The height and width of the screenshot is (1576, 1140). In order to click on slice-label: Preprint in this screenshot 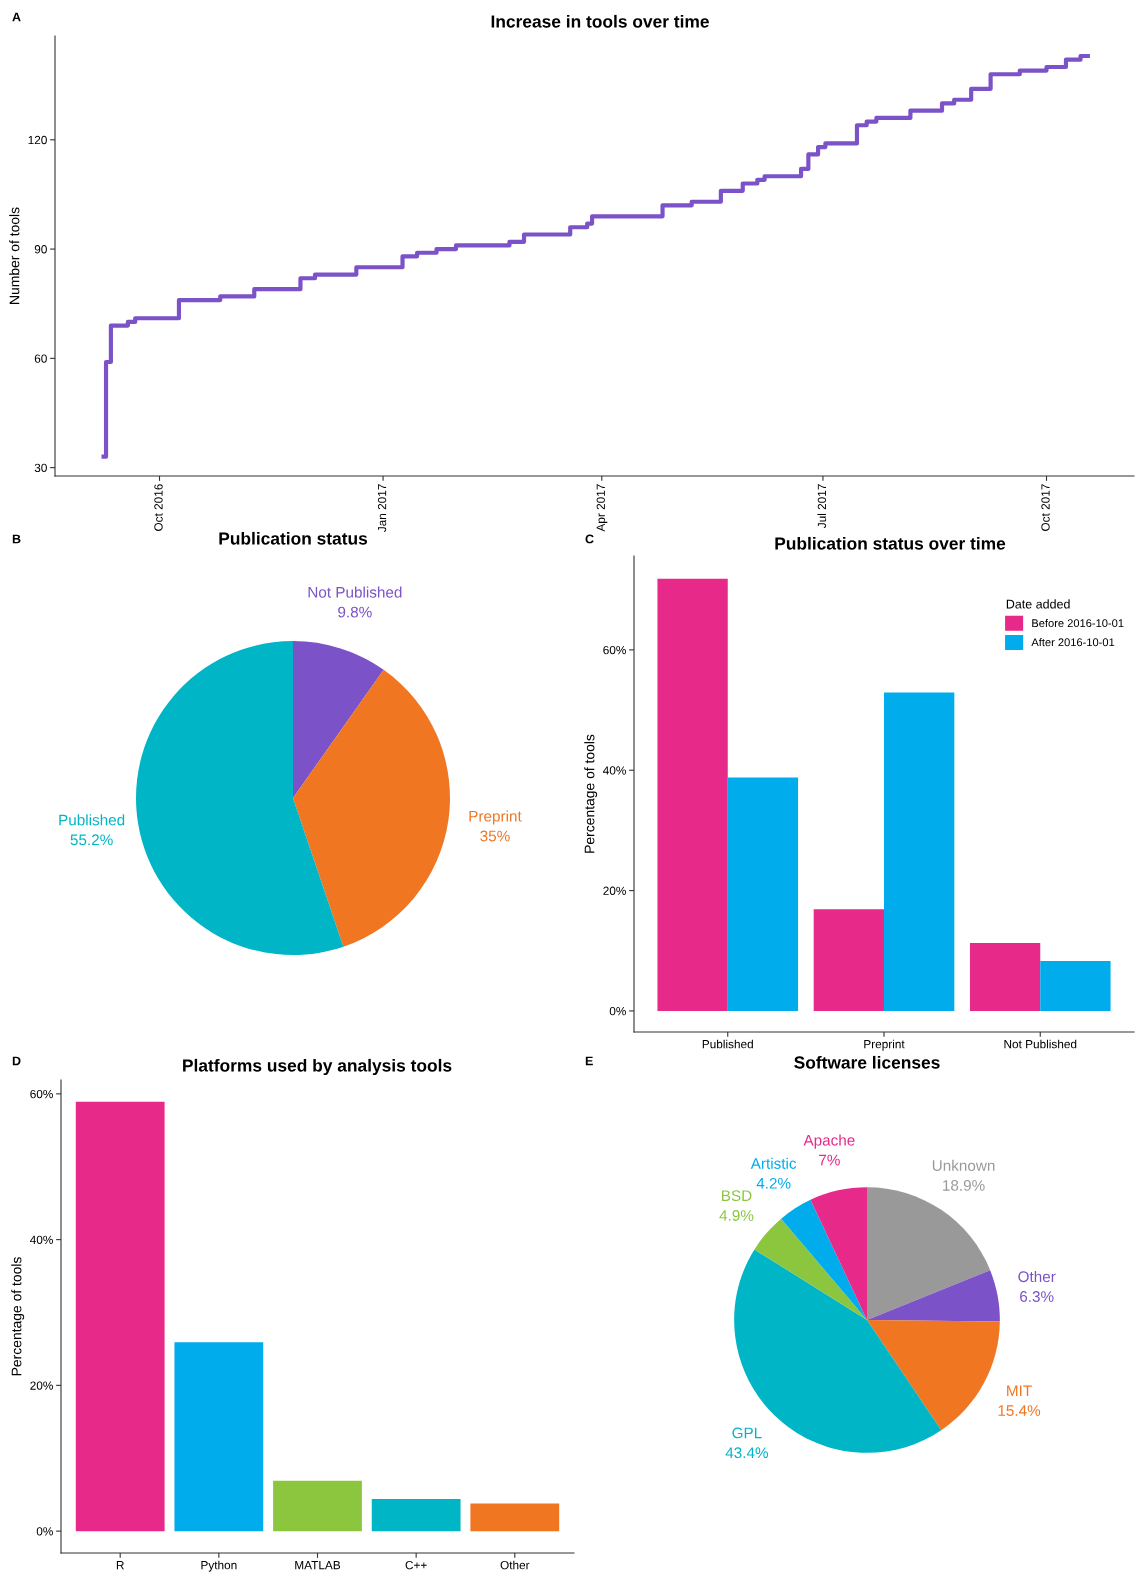, I will do `click(495, 817)`.